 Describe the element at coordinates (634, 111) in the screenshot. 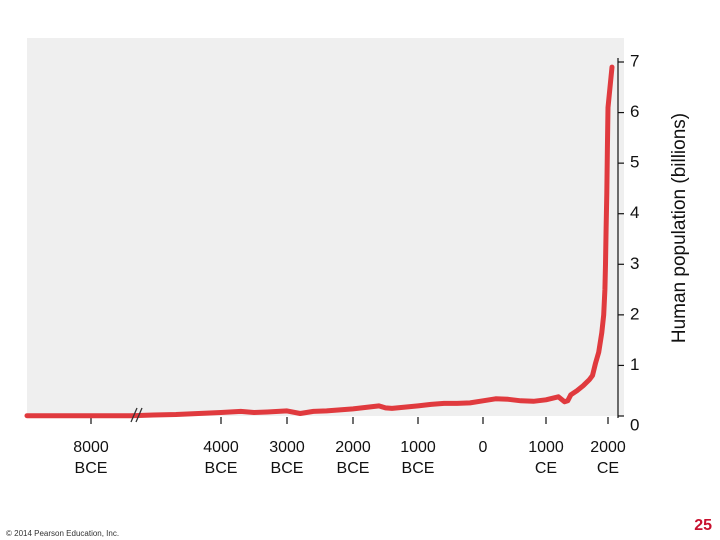

I see `y-tick-label: 6` at that location.